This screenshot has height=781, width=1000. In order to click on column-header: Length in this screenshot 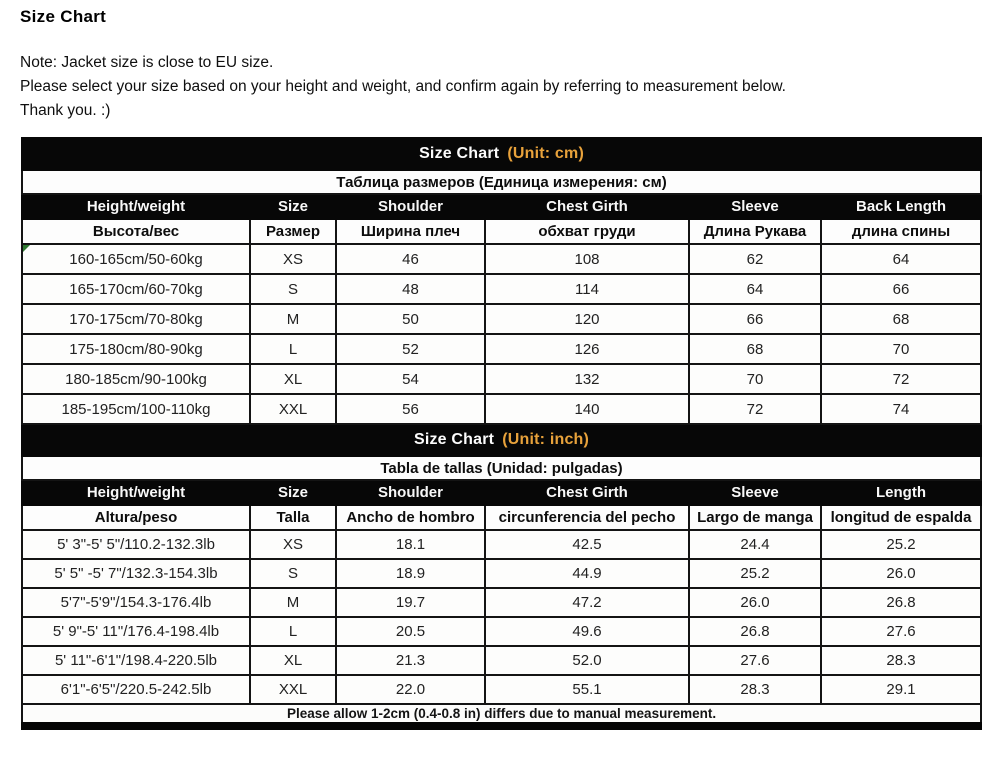, I will do `click(901, 492)`.